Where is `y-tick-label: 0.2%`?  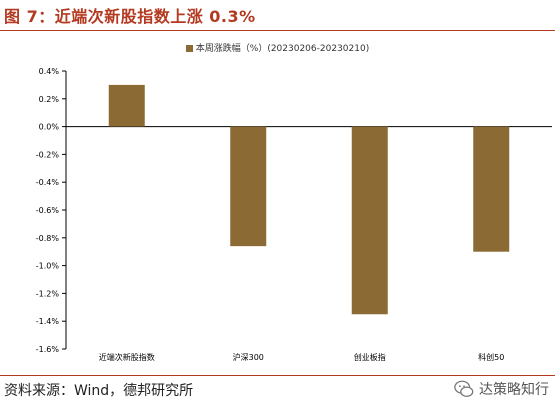 y-tick-label: 0.2% is located at coordinates (49, 99).